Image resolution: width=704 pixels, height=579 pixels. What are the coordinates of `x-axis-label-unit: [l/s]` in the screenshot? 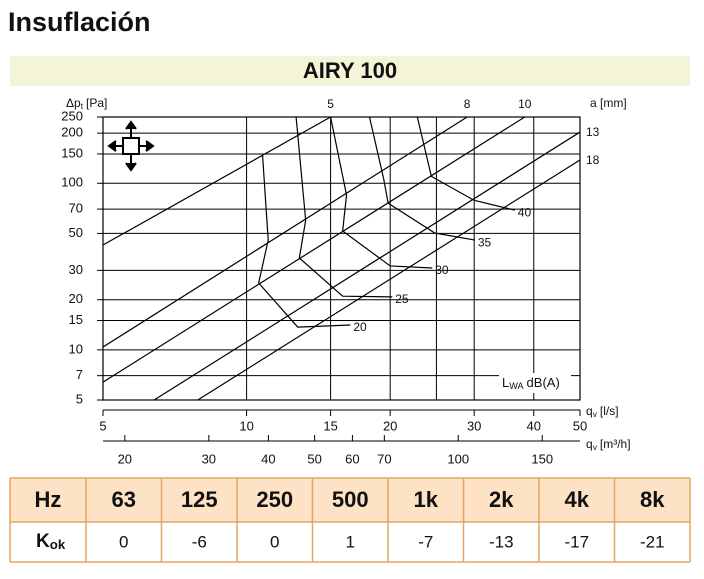 It's located at (609, 411).